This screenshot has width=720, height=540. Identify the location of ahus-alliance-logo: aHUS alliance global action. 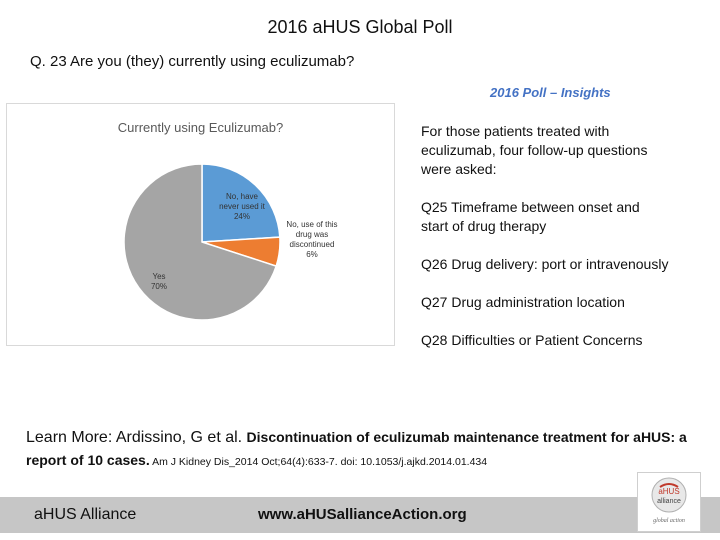
(669, 502).